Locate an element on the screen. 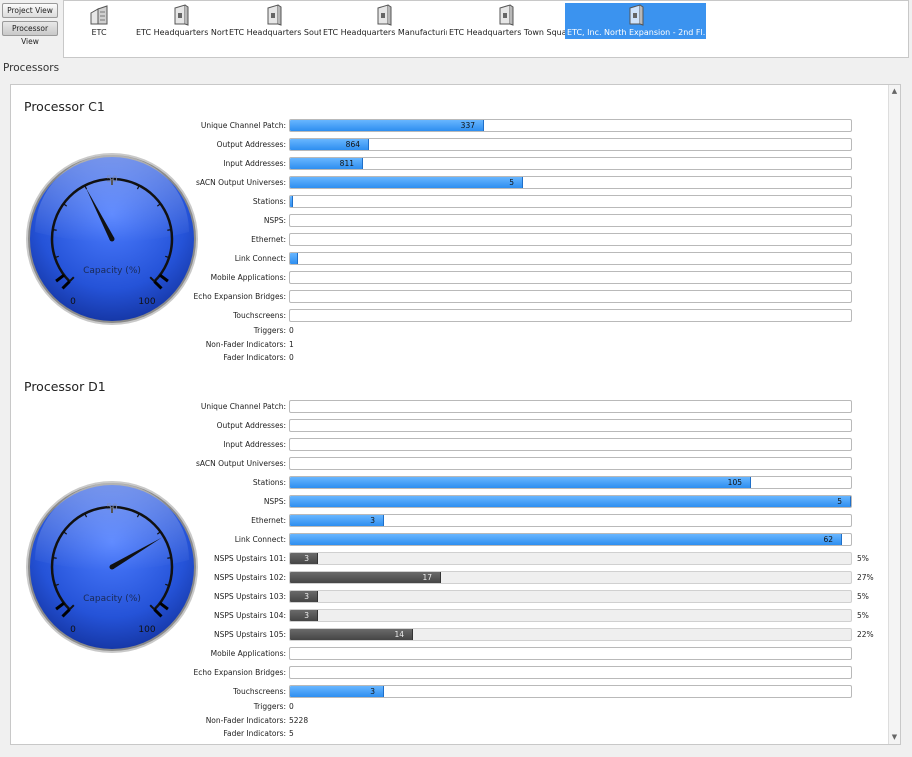 The image size is (912, 757). metric-value: 62 is located at coordinates (828, 539).